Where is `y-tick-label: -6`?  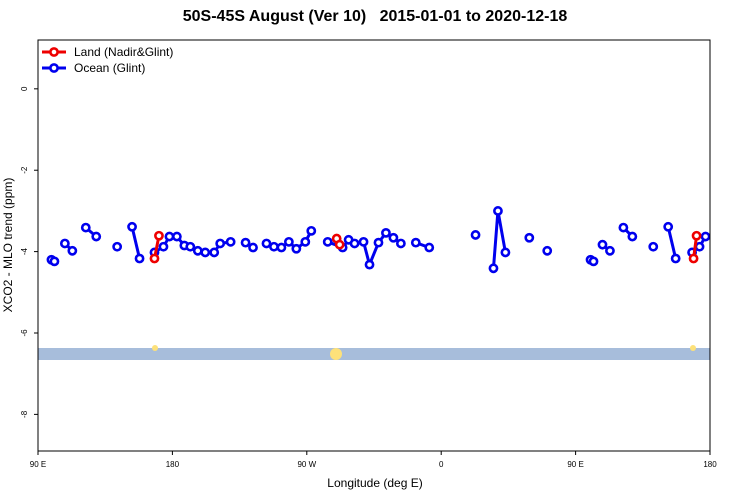 y-tick-label: -6 is located at coordinates (24, 333).